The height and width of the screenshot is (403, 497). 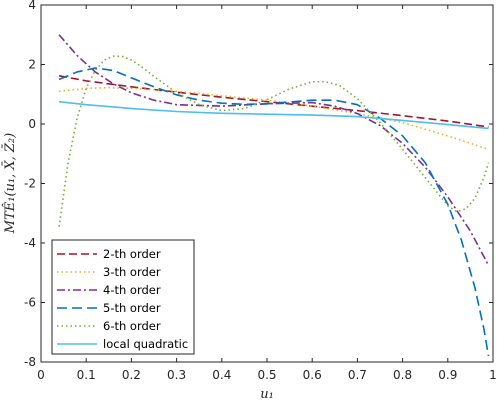 What do you see at coordinates (132, 326) in the screenshot?
I see `legend-label-5: 6-th order` at bounding box center [132, 326].